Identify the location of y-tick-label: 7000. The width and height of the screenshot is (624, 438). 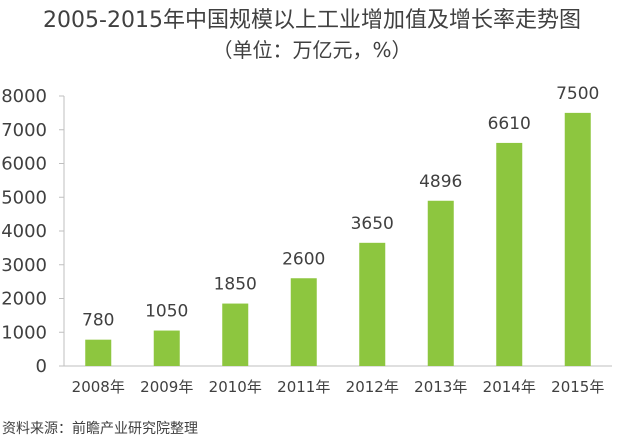
(24, 130).